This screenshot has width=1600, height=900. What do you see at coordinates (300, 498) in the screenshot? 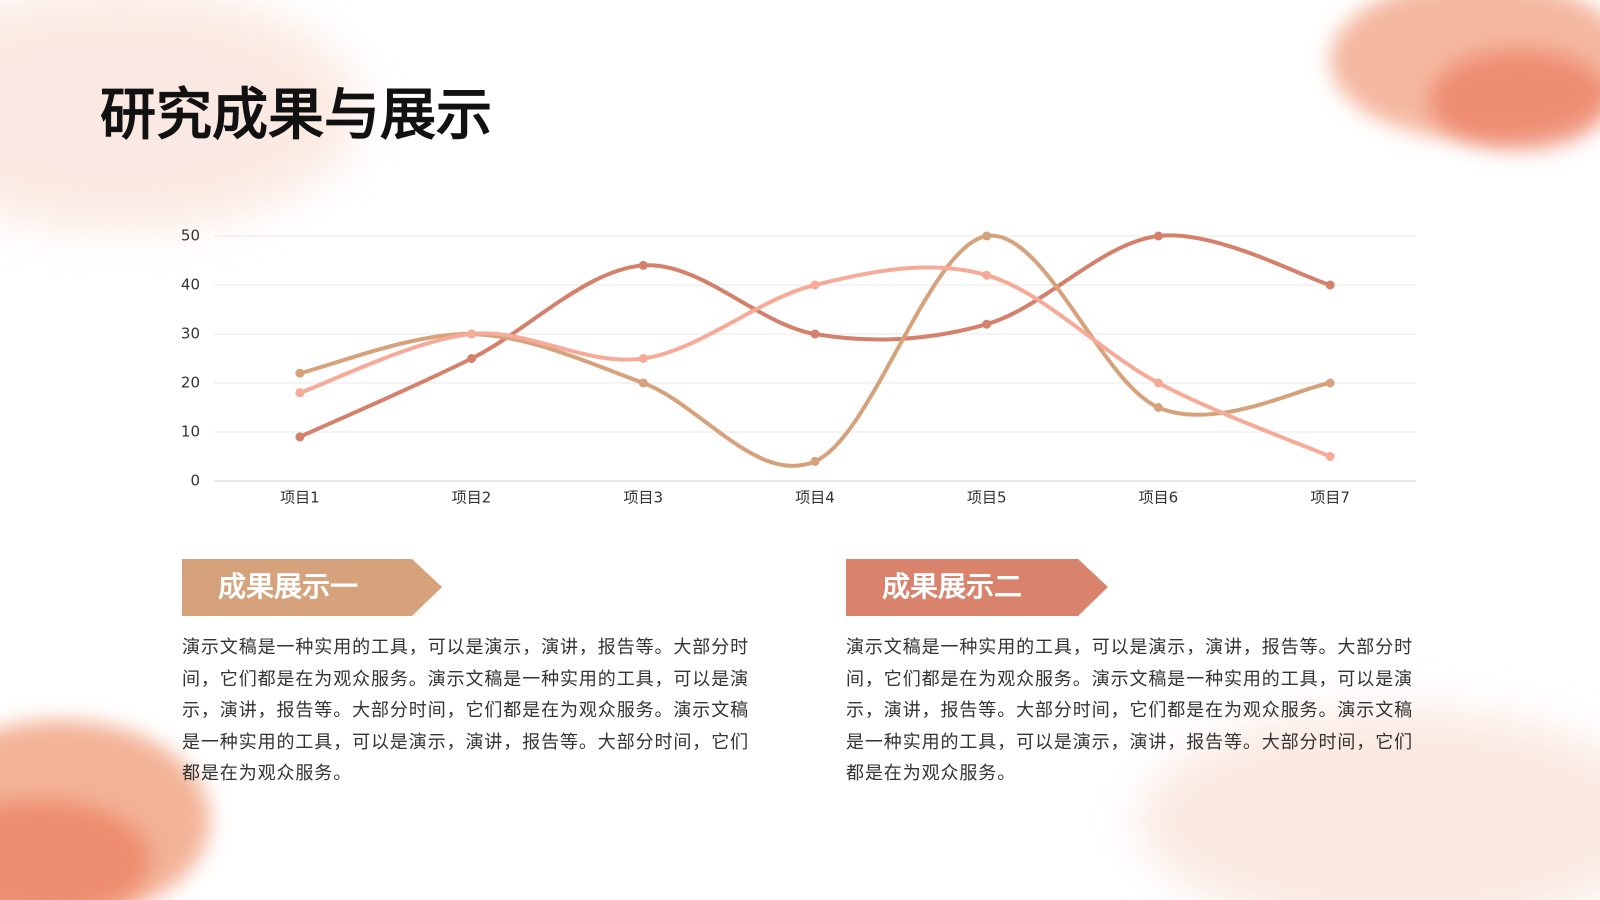
I see `x-tick-label: 项目1` at bounding box center [300, 498].